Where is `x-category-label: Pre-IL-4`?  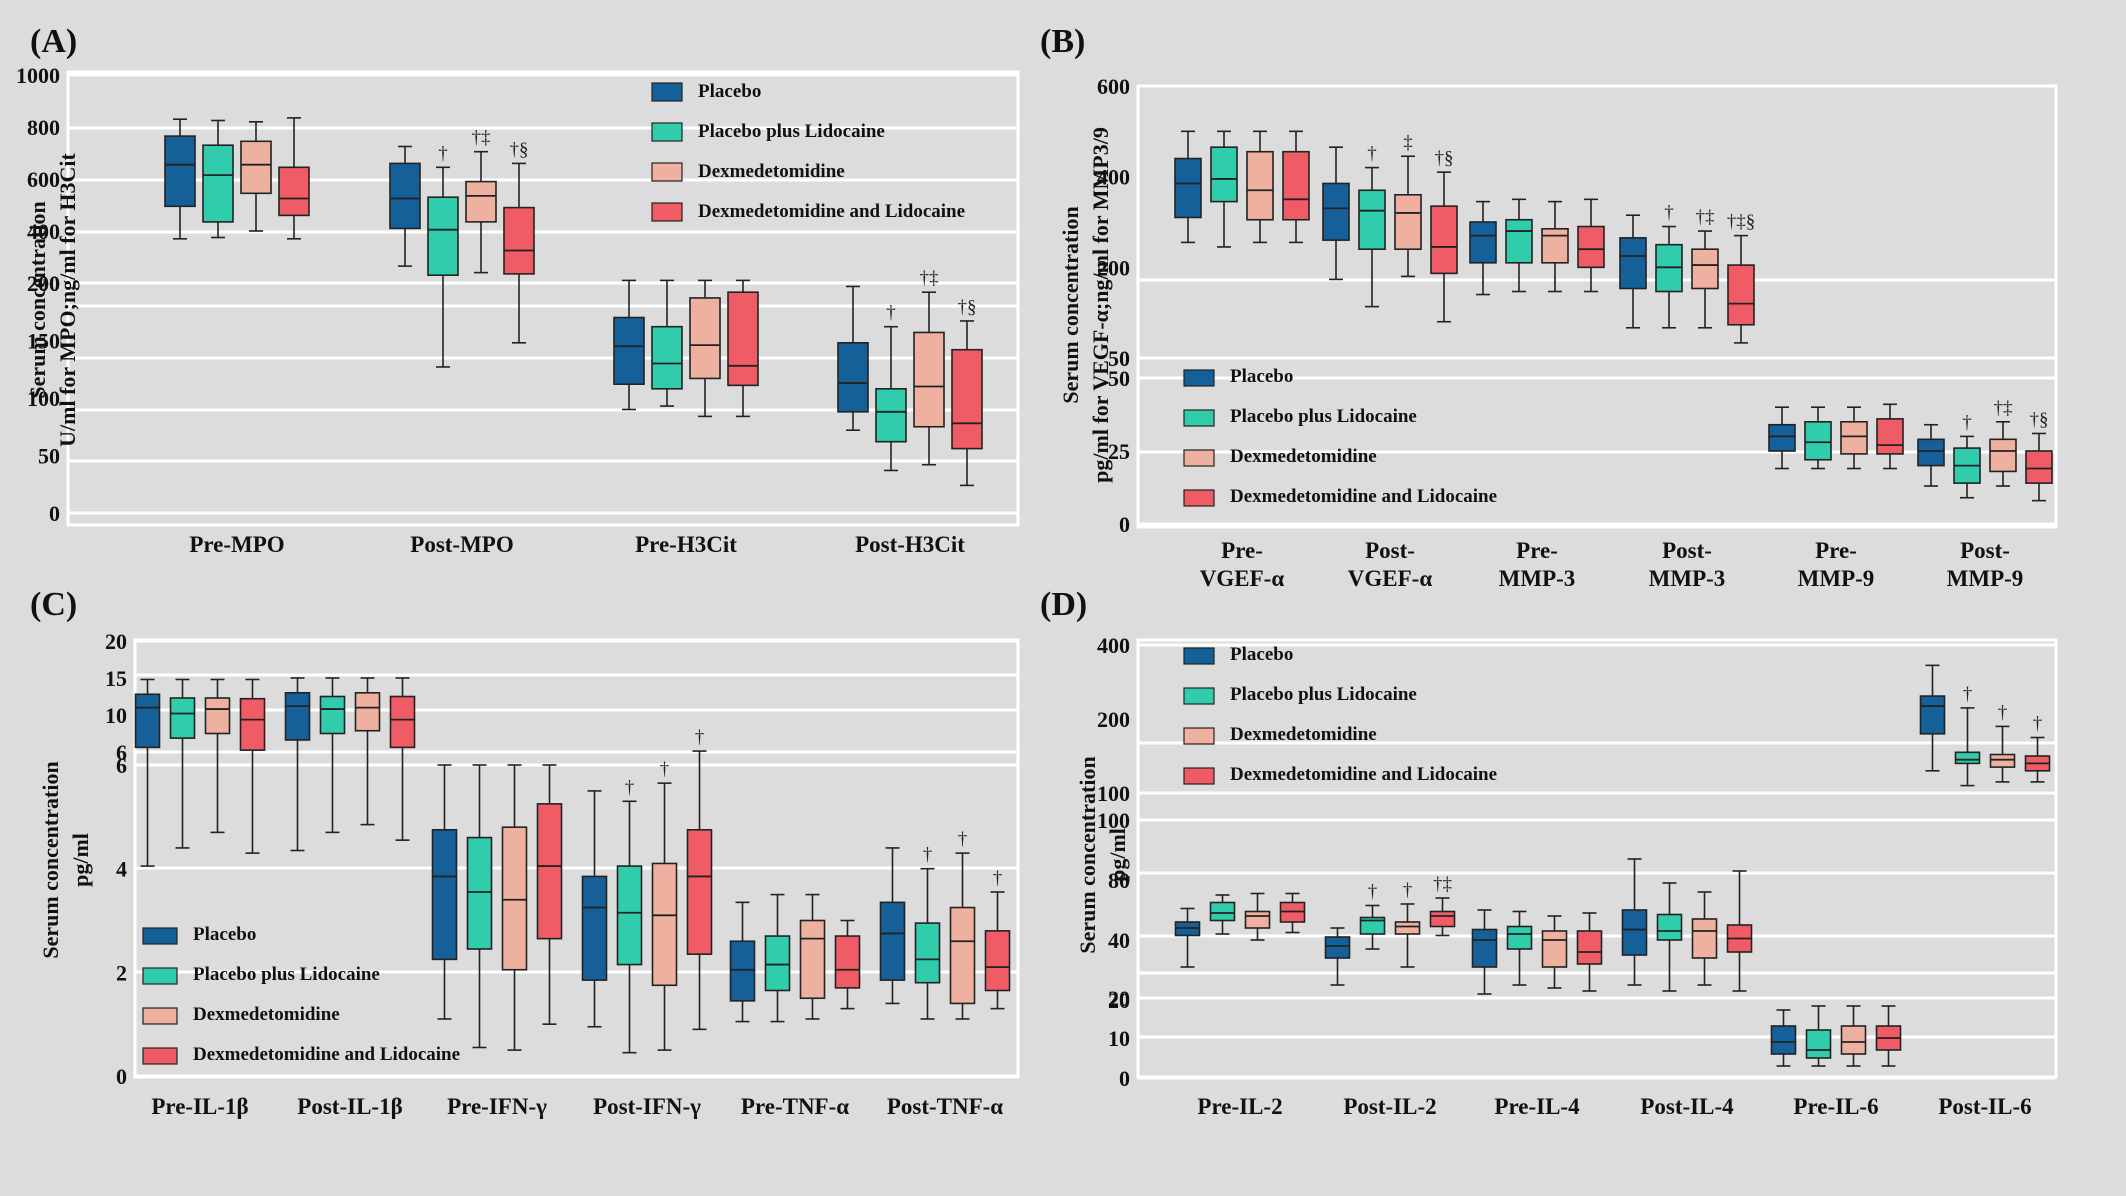 x-category-label: Pre-IL-4 is located at coordinates (1537, 1106).